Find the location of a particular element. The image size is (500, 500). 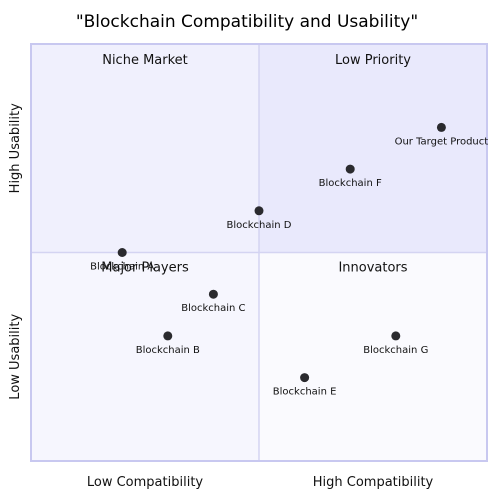

point-label-blockchain-b: Blockchain B is located at coordinates (168, 350).